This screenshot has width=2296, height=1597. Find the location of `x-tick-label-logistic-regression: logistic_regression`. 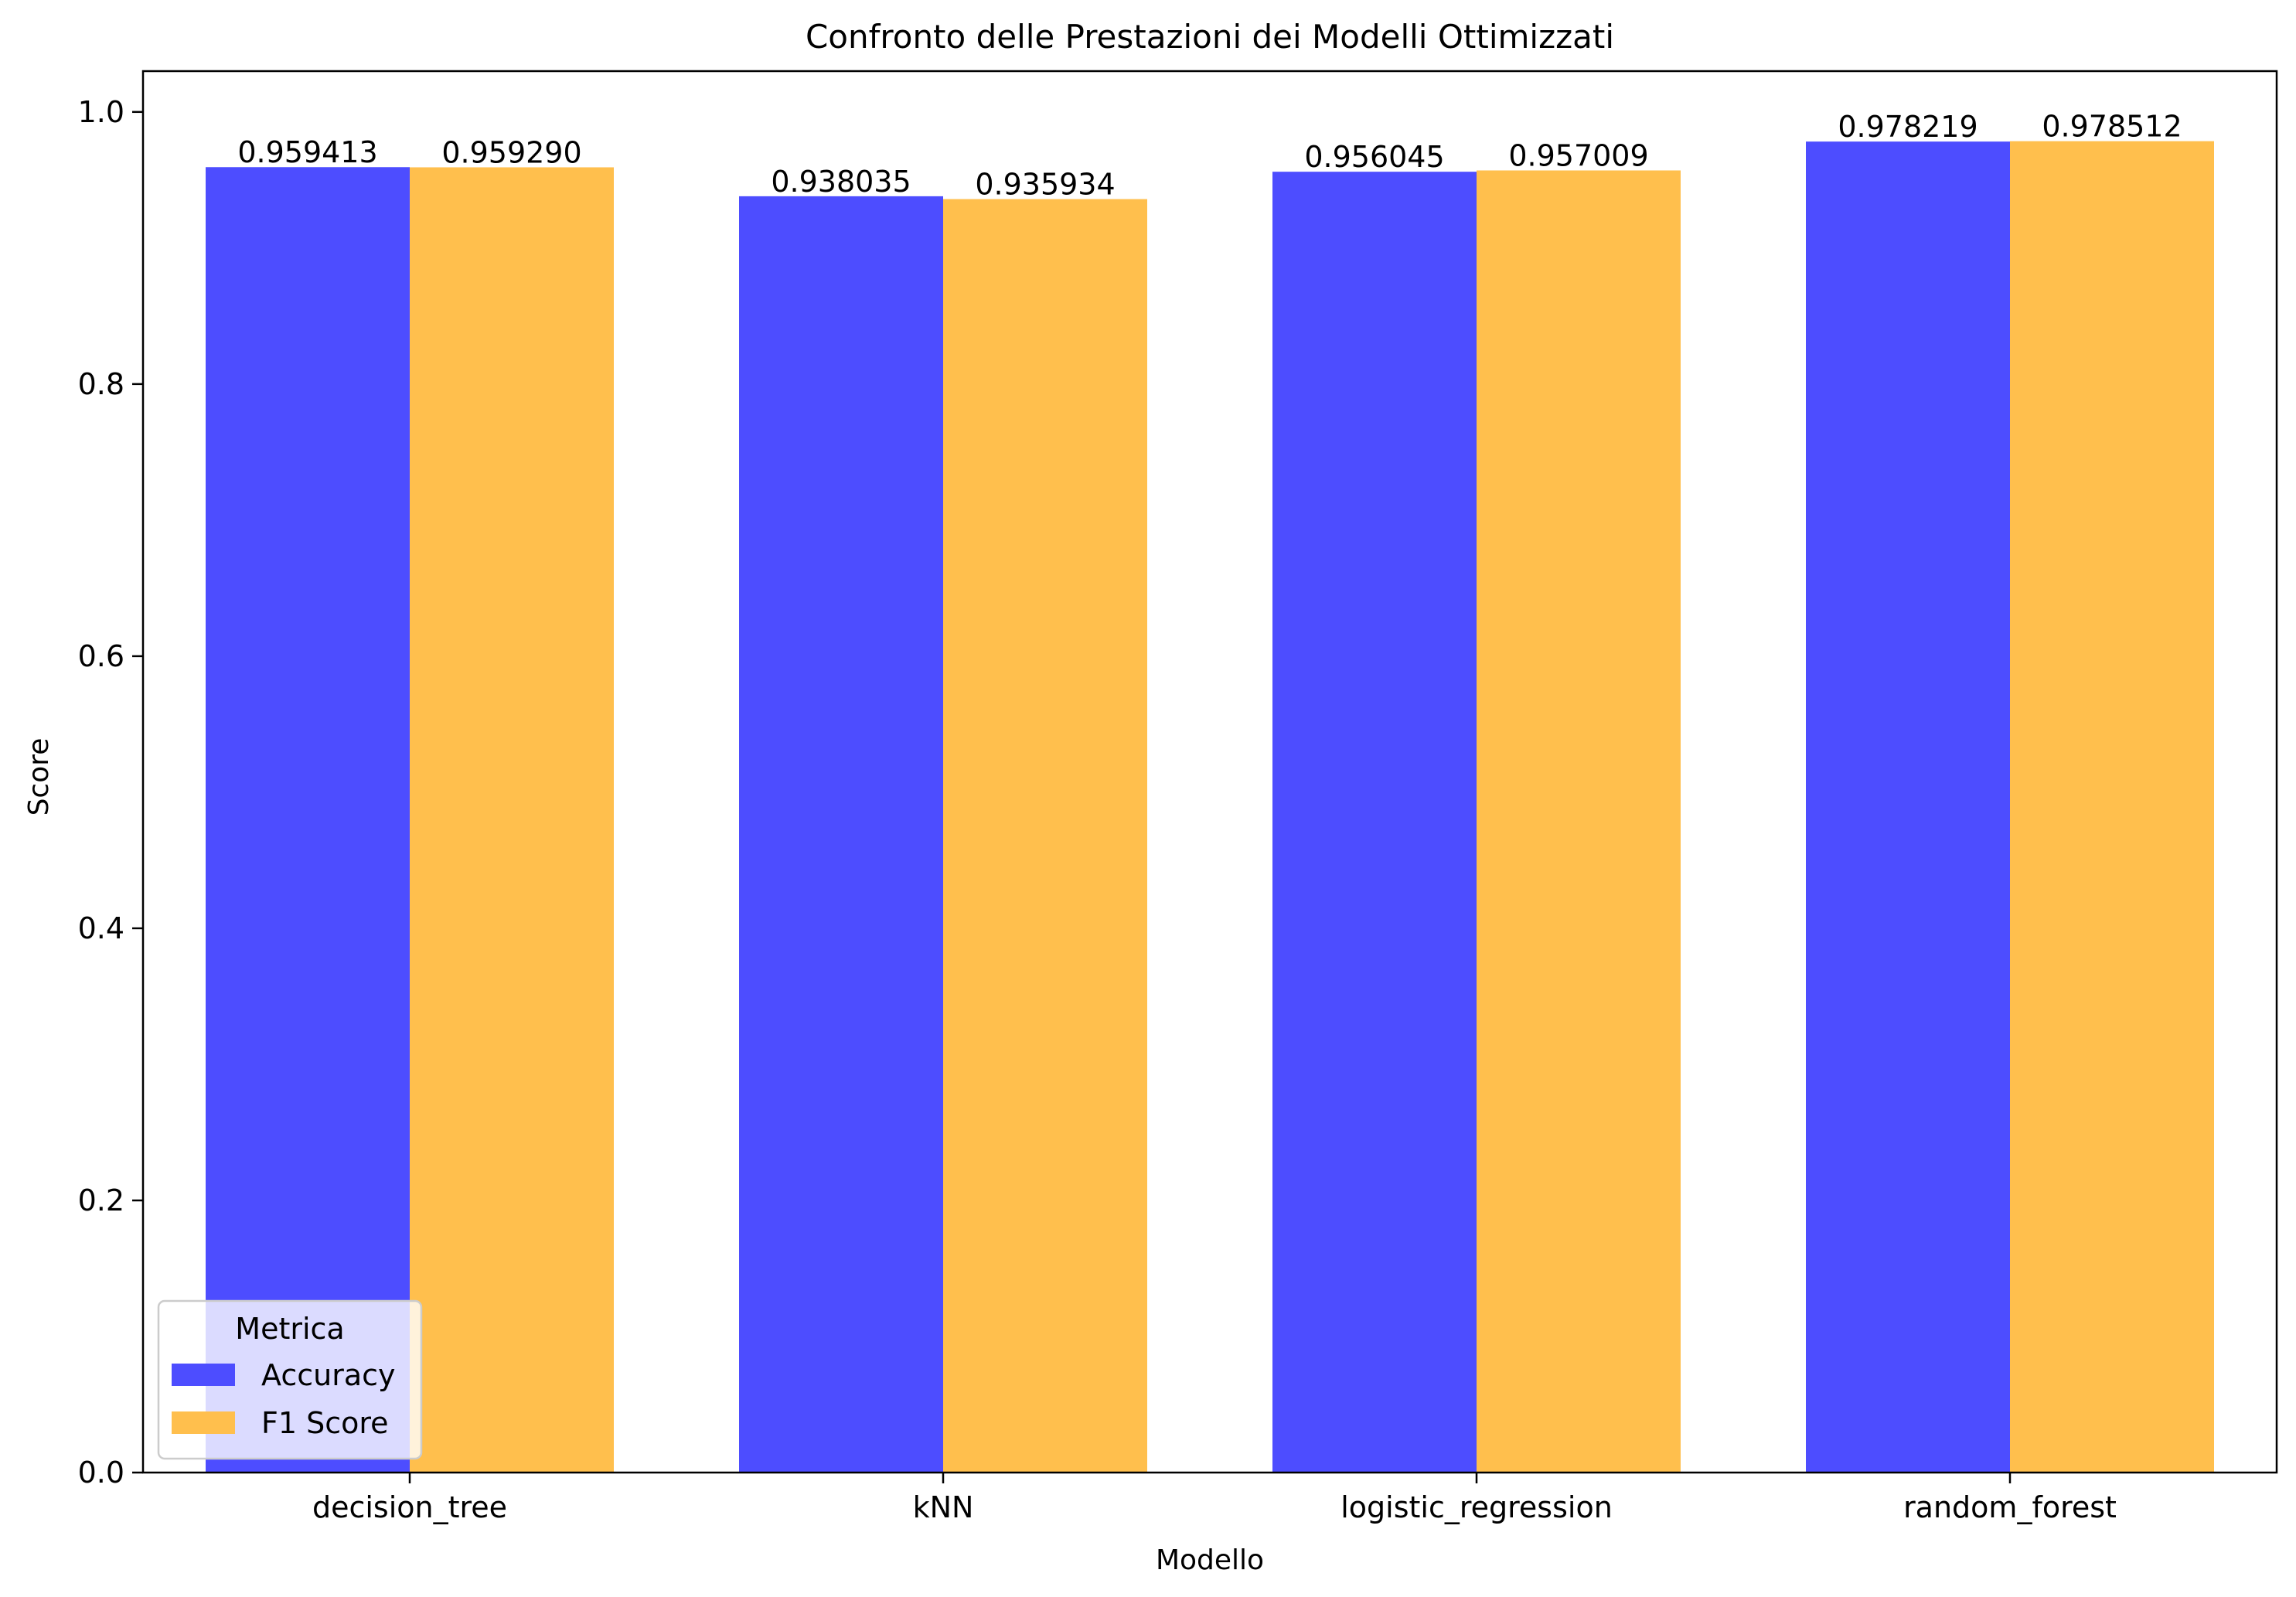

x-tick-label-logistic-regression: logistic_regression is located at coordinates (1476, 1507).